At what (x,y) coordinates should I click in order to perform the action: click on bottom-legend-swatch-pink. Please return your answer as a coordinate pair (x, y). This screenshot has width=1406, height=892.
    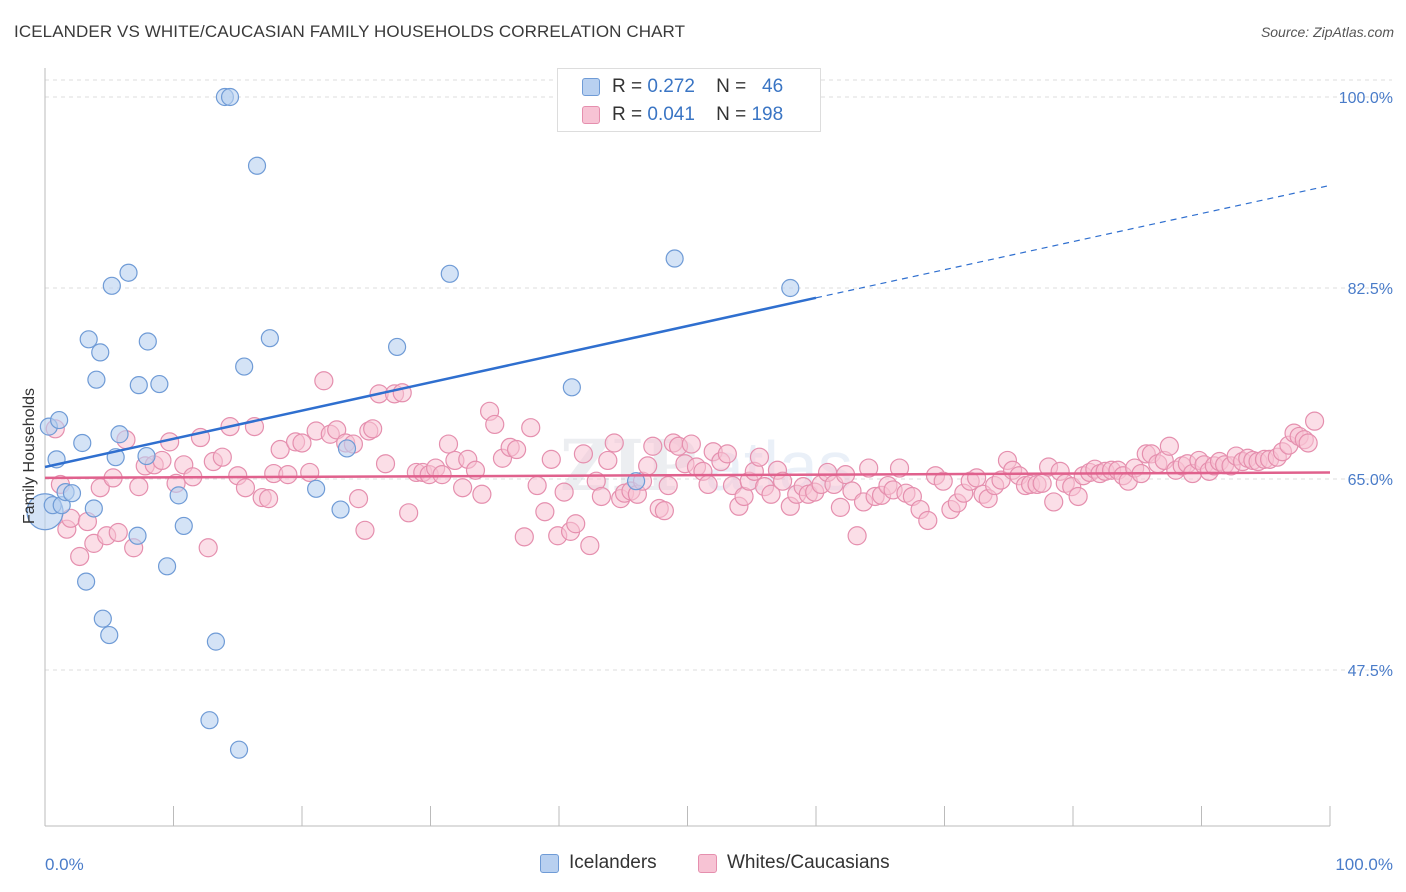
    Looking at the image, I should click on (707, 863).